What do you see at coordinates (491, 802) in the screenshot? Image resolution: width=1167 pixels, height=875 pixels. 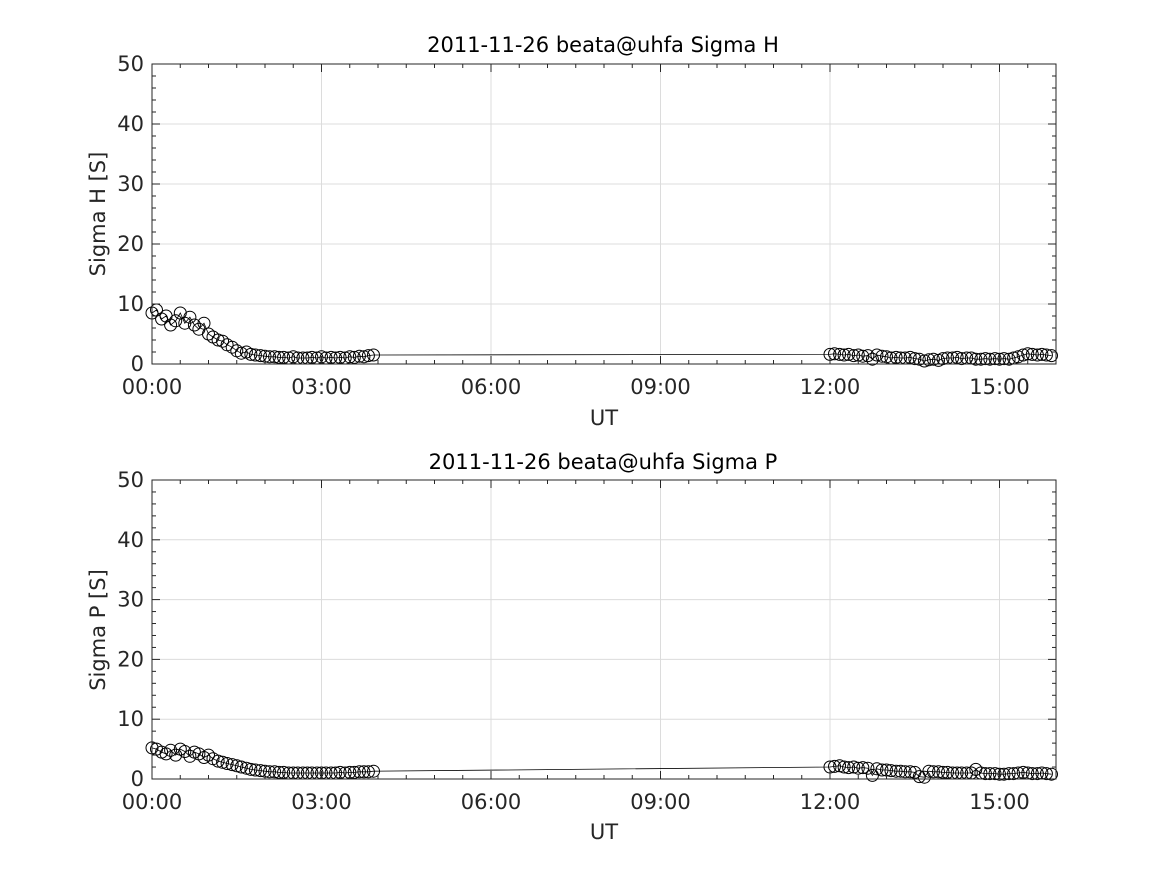 I see `sigma-p-x-tick-label: 06:00` at bounding box center [491, 802].